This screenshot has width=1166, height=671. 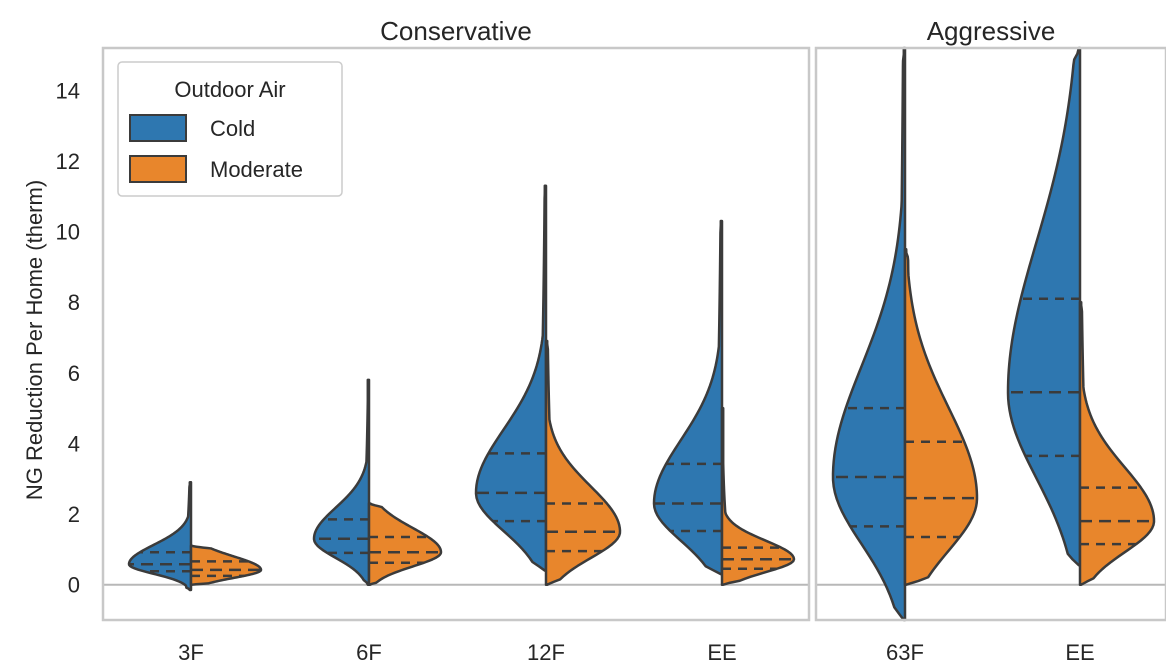 What do you see at coordinates (158, 169) in the screenshot?
I see `legend-swatch-moderate` at bounding box center [158, 169].